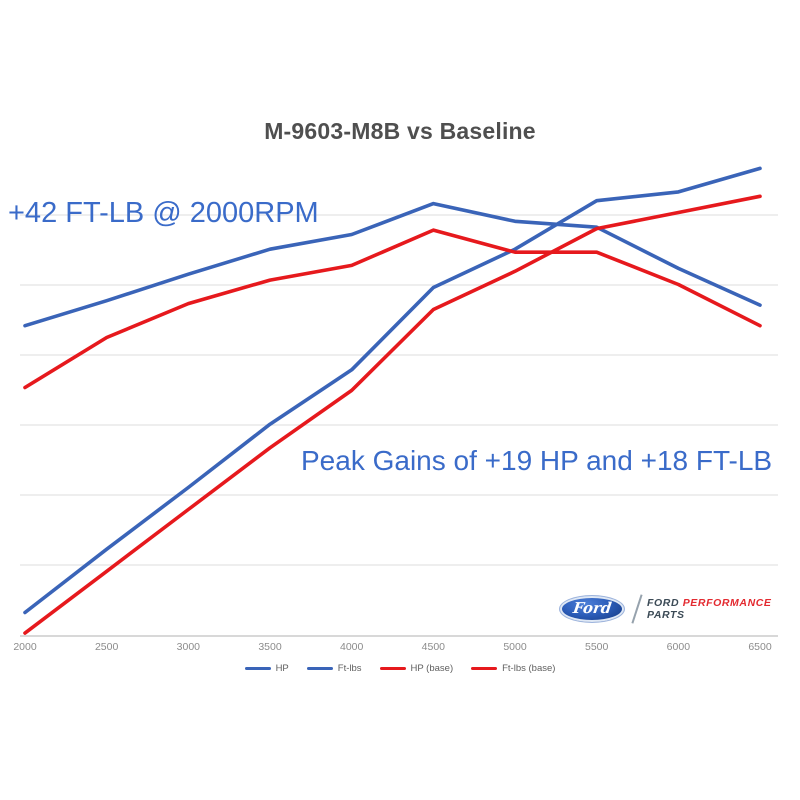 The width and height of the screenshot is (800, 800). What do you see at coordinates (727, 602) in the screenshot?
I see `logo-performance-text: PERFORMANCE` at bounding box center [727, 602].